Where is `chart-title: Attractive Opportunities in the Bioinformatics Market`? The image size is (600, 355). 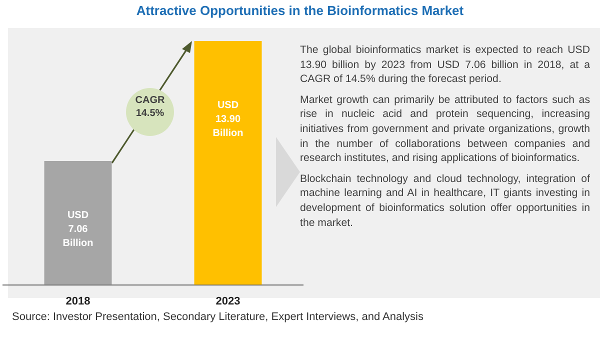
chart-title: Attractive Opportunities in the Bioinformatics Market is located at coordinates (300, 10).